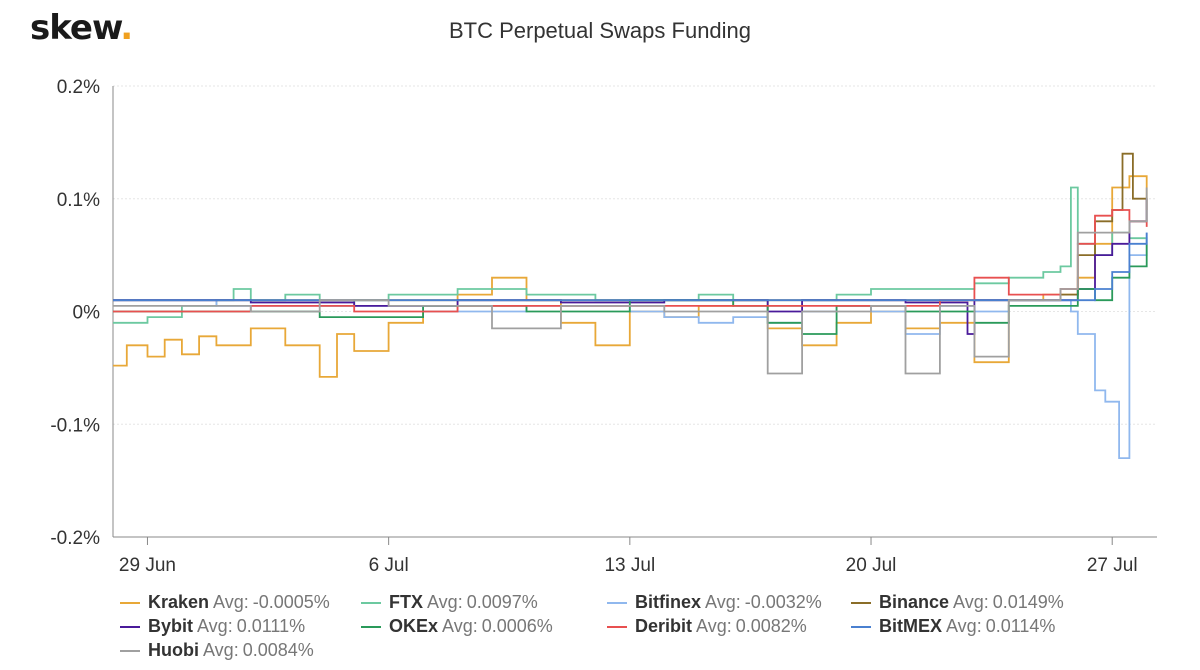 The height and width of the screenshot is (670, 1200). I want to click on legend-avg-value: 0.0149%, so click(1028, 602).